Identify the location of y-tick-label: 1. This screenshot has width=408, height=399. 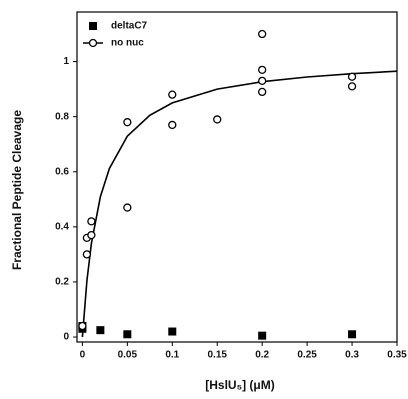
(66, 61).